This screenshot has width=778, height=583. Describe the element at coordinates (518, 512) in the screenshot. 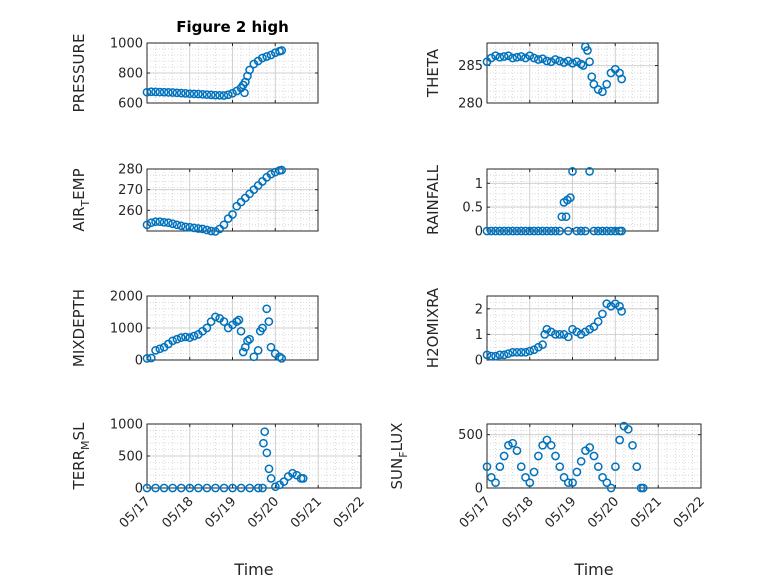

I see `x-tick-label: 05/18` at that location.